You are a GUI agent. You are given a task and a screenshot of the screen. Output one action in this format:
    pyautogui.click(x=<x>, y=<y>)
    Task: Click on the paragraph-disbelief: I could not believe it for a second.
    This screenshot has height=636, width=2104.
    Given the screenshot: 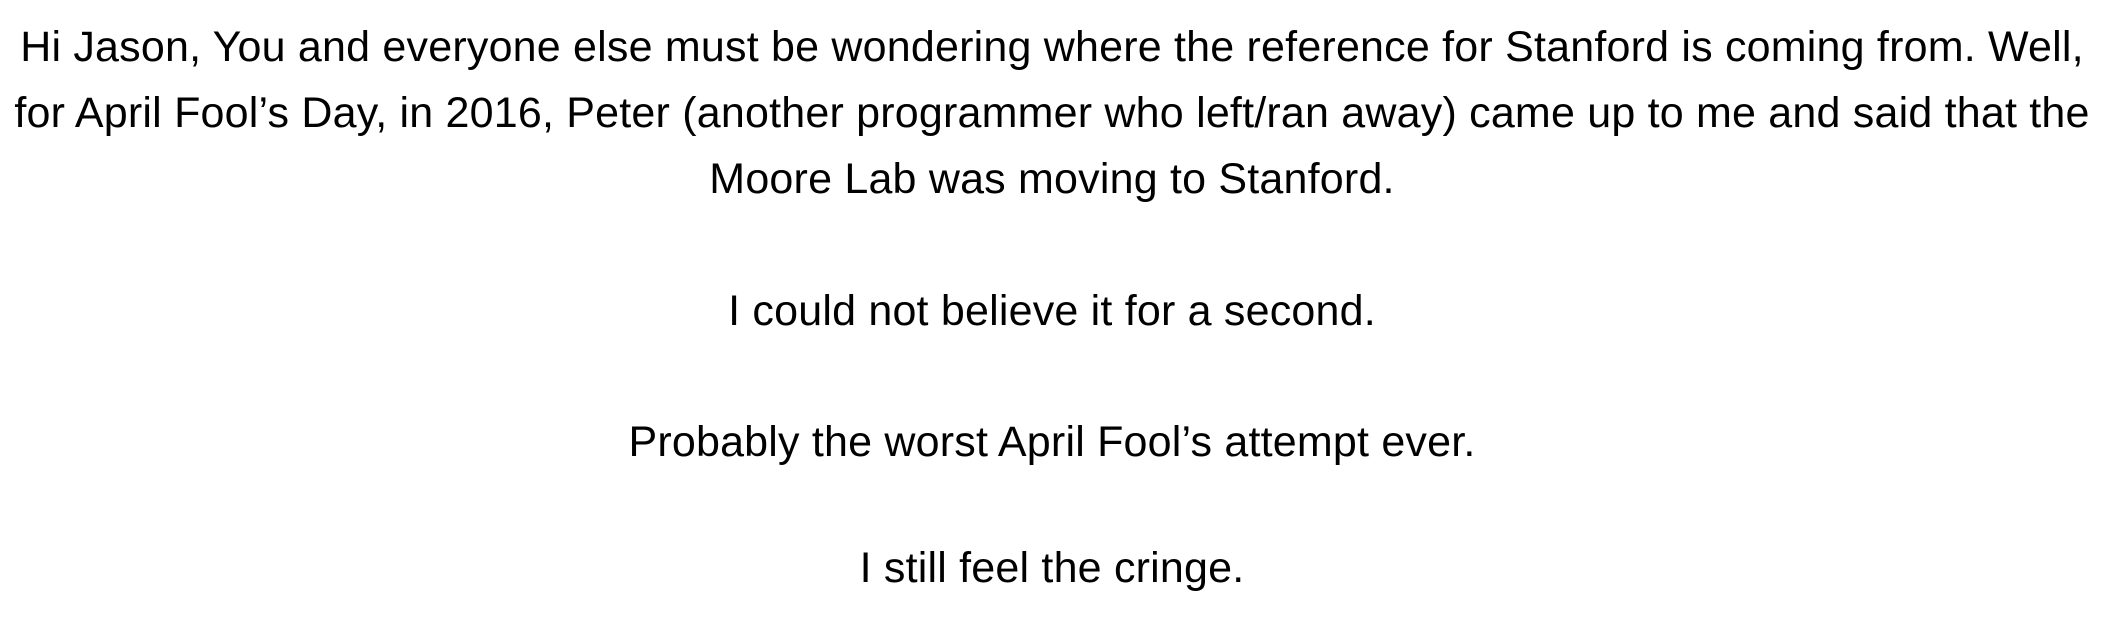 What is the action you would take?
    pyautogui.click(x=1052, y=311)
    